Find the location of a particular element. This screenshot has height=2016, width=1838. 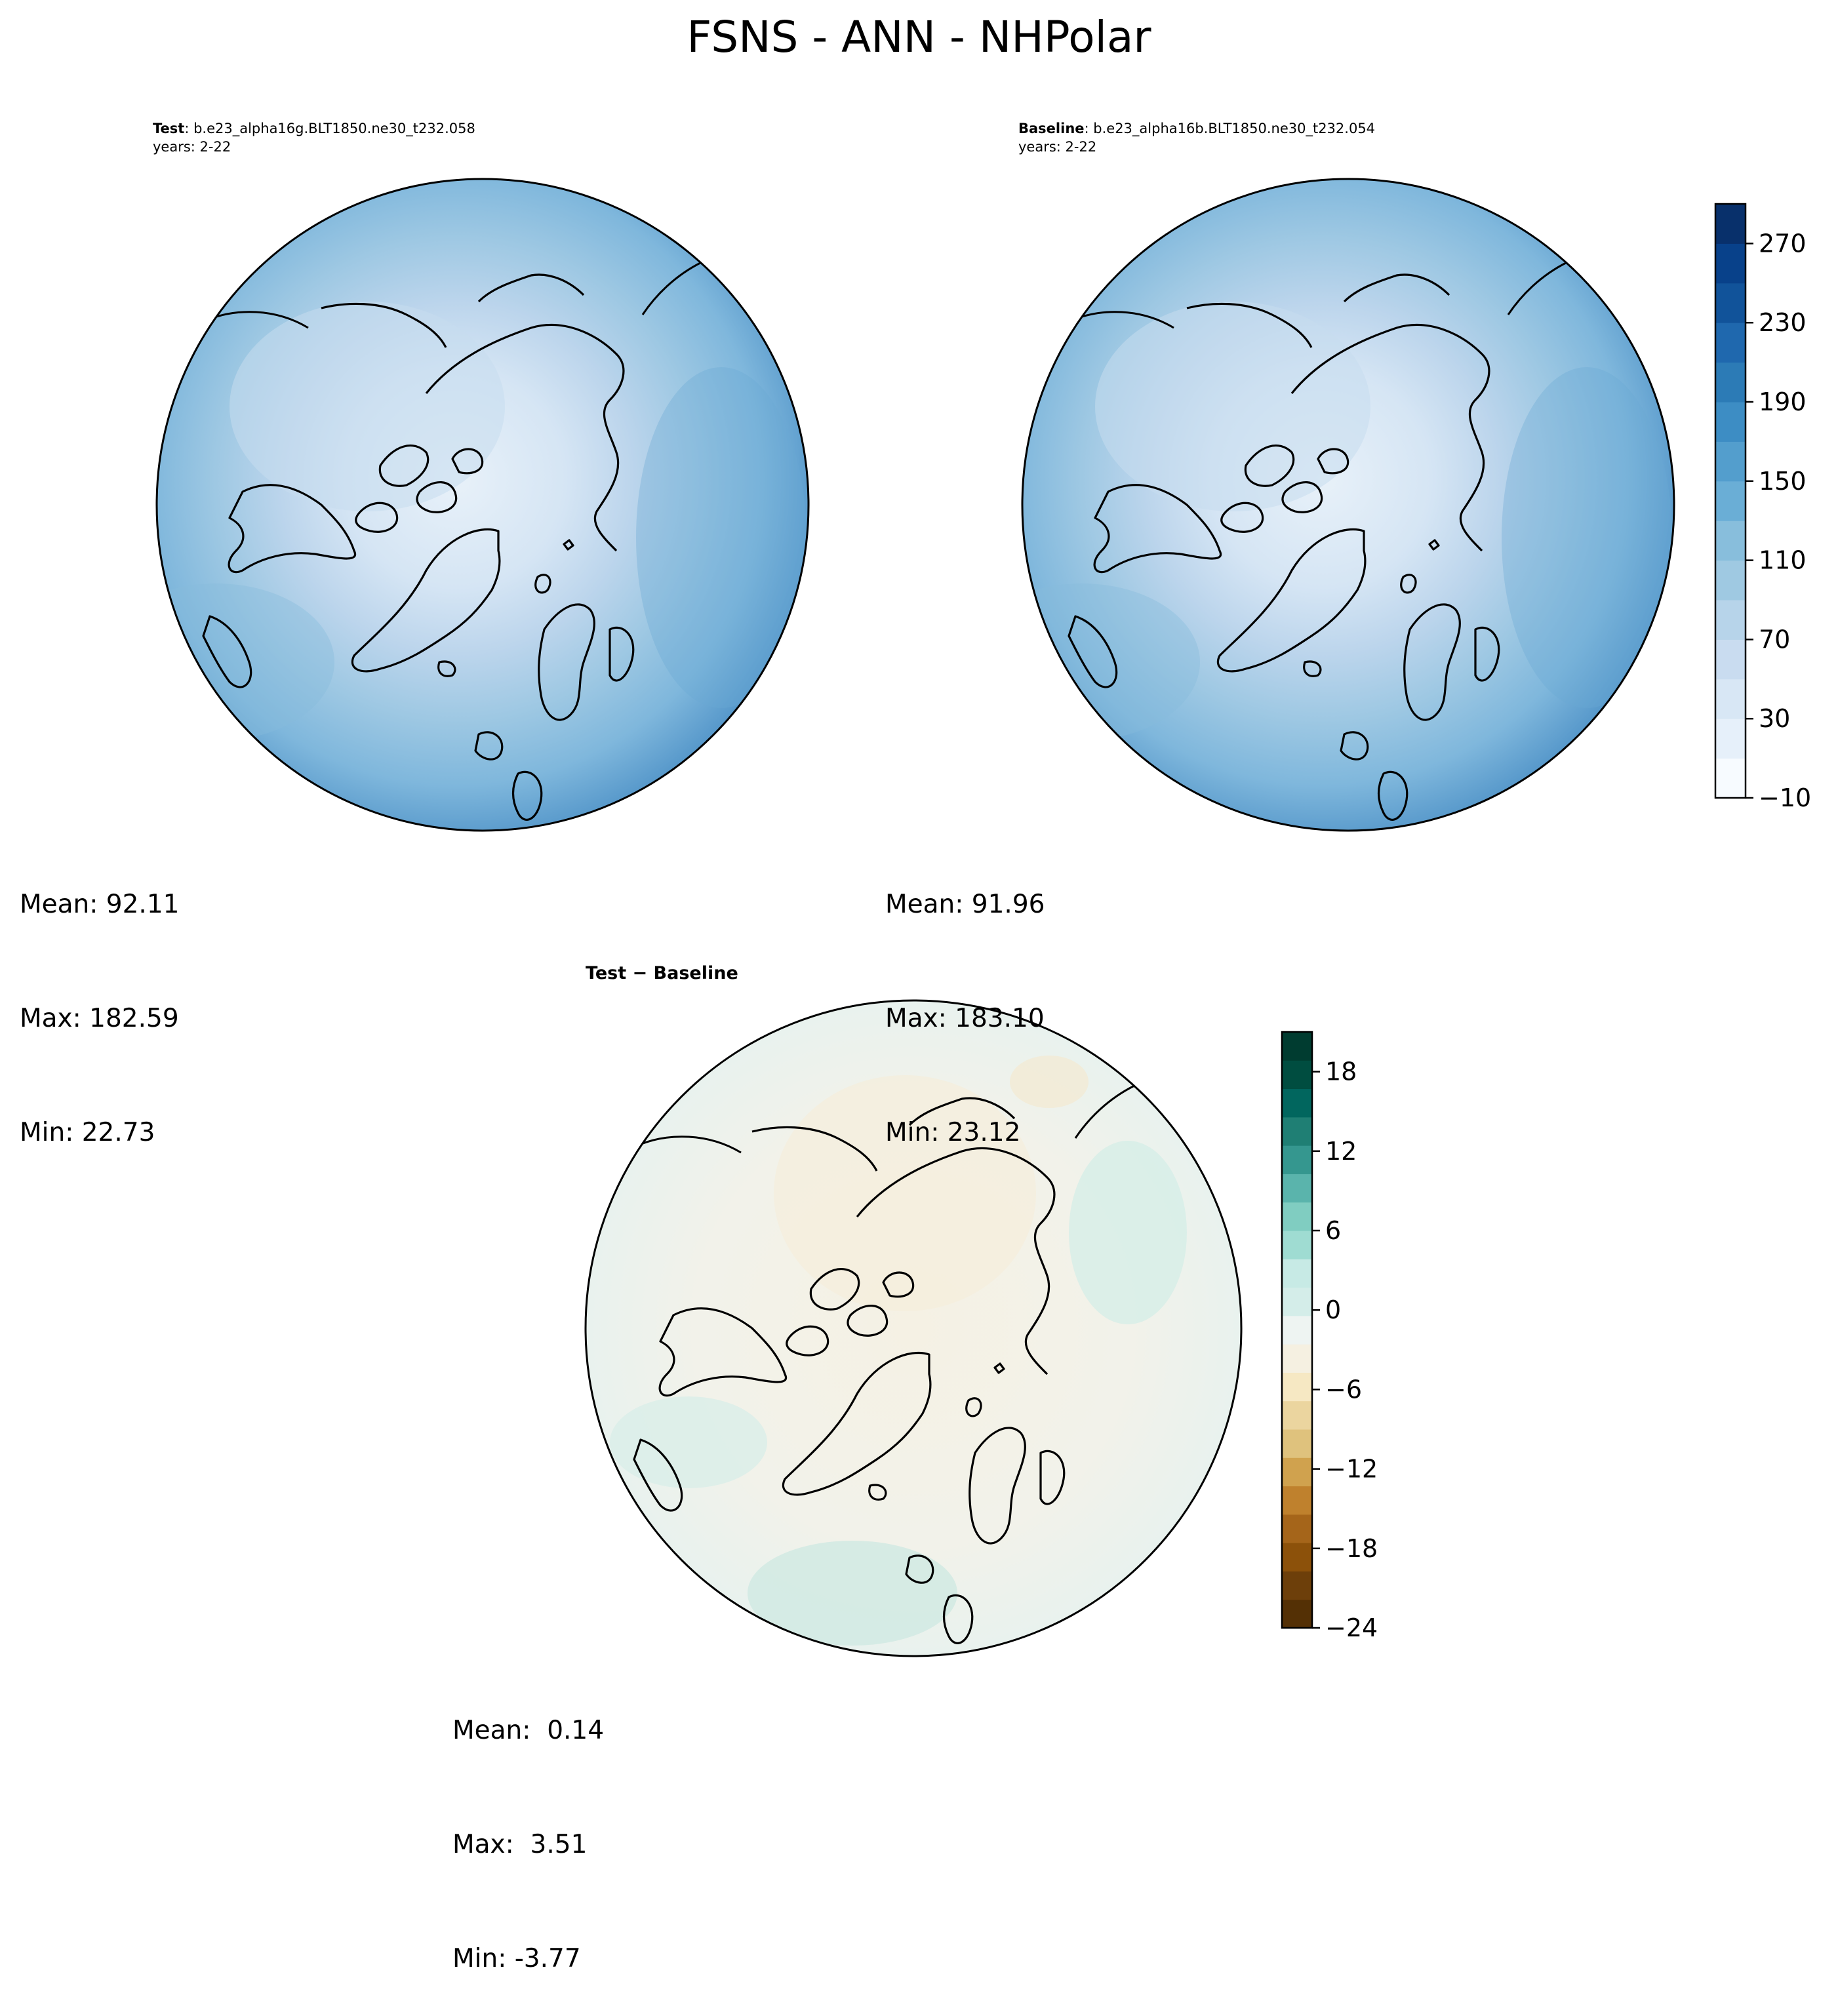

baseline-stats: Mean: 91.96 Max: 183.10 Min: 23.12 is located at coordinates (965, 1000).